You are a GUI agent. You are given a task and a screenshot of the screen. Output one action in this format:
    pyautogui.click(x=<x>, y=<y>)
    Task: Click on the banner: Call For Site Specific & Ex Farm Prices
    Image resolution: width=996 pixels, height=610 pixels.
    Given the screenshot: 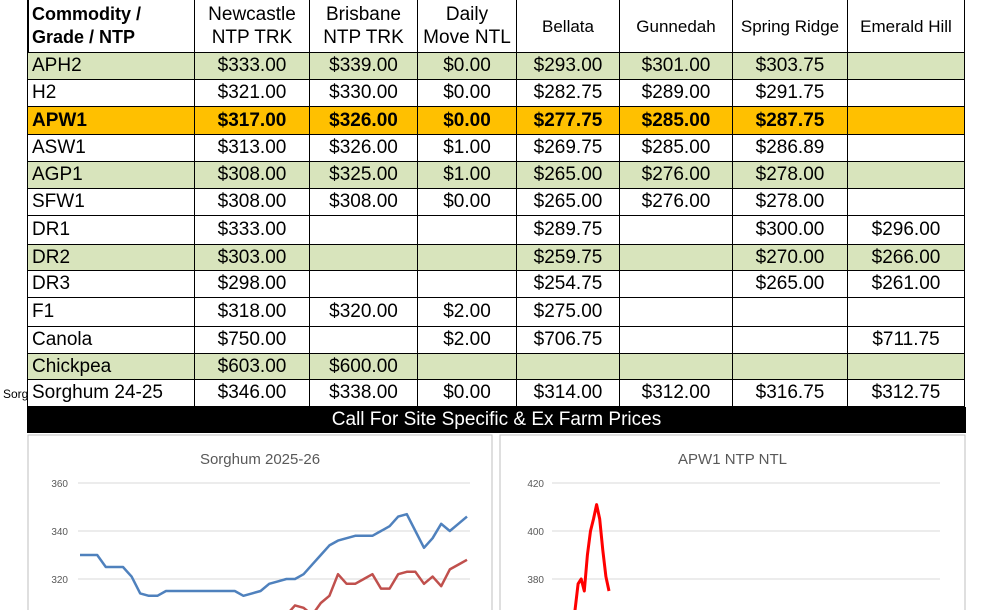 What is the action you would take?
    pyautogui.click(x=496, y=420)
    